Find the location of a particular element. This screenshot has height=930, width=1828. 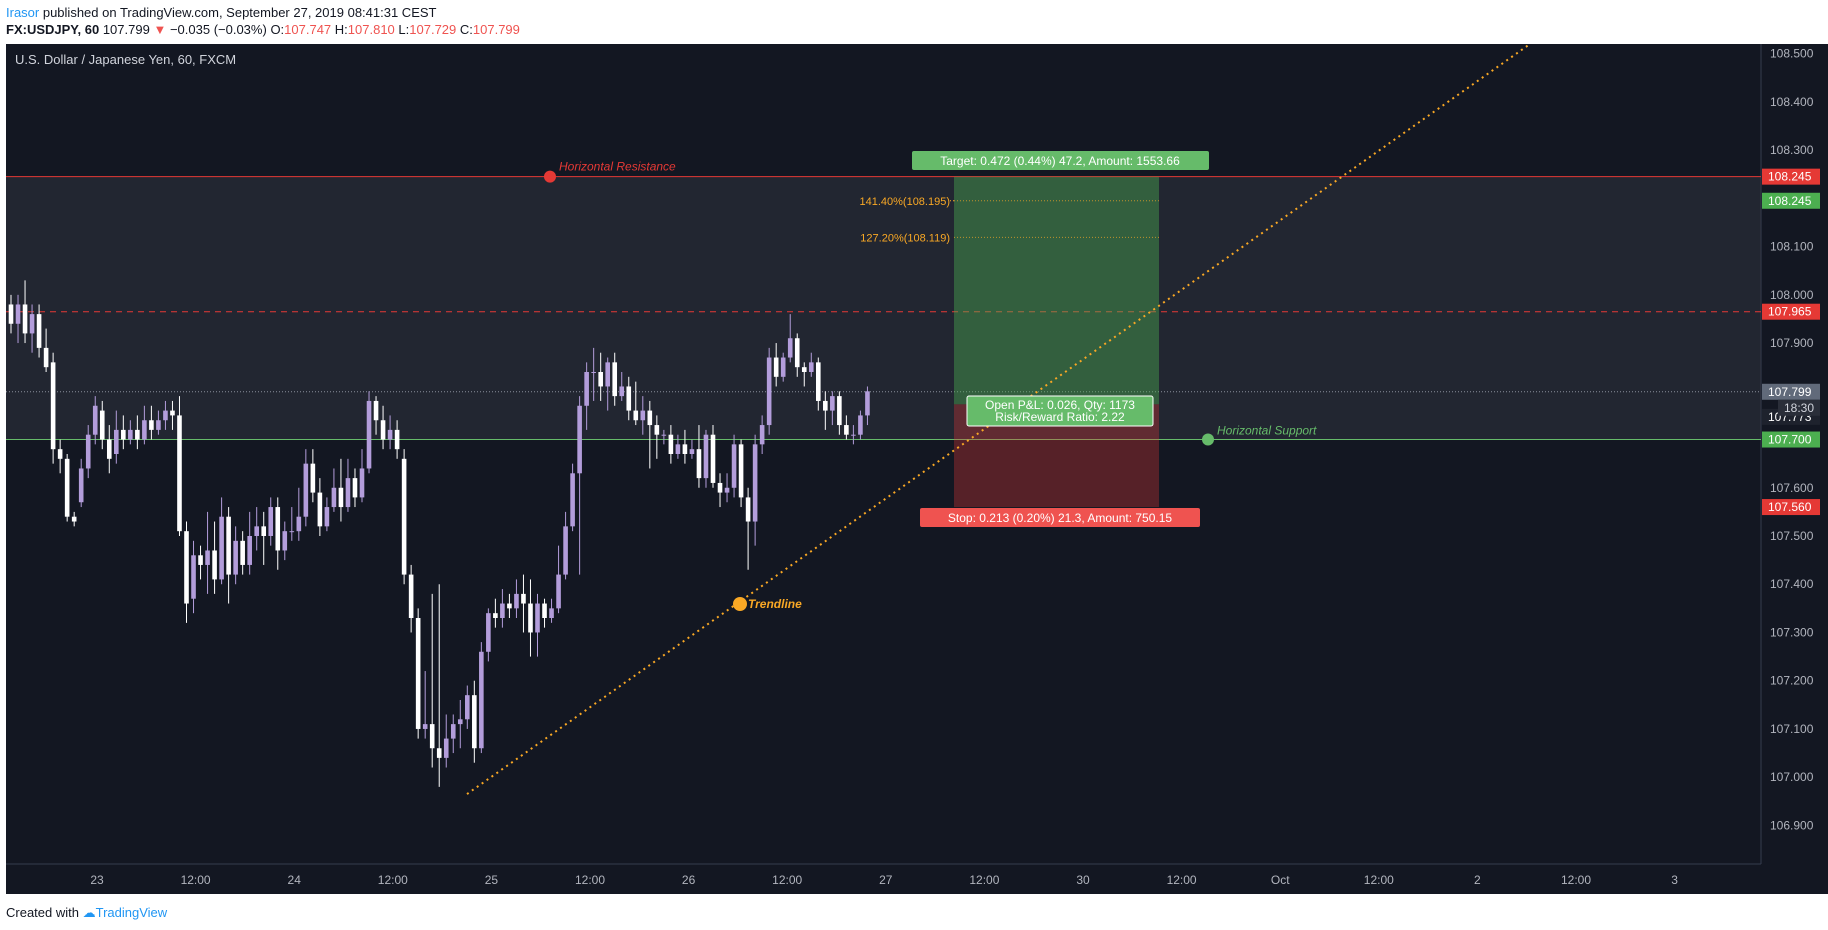

price-tag-bg is located at coordinates (1791, 507).